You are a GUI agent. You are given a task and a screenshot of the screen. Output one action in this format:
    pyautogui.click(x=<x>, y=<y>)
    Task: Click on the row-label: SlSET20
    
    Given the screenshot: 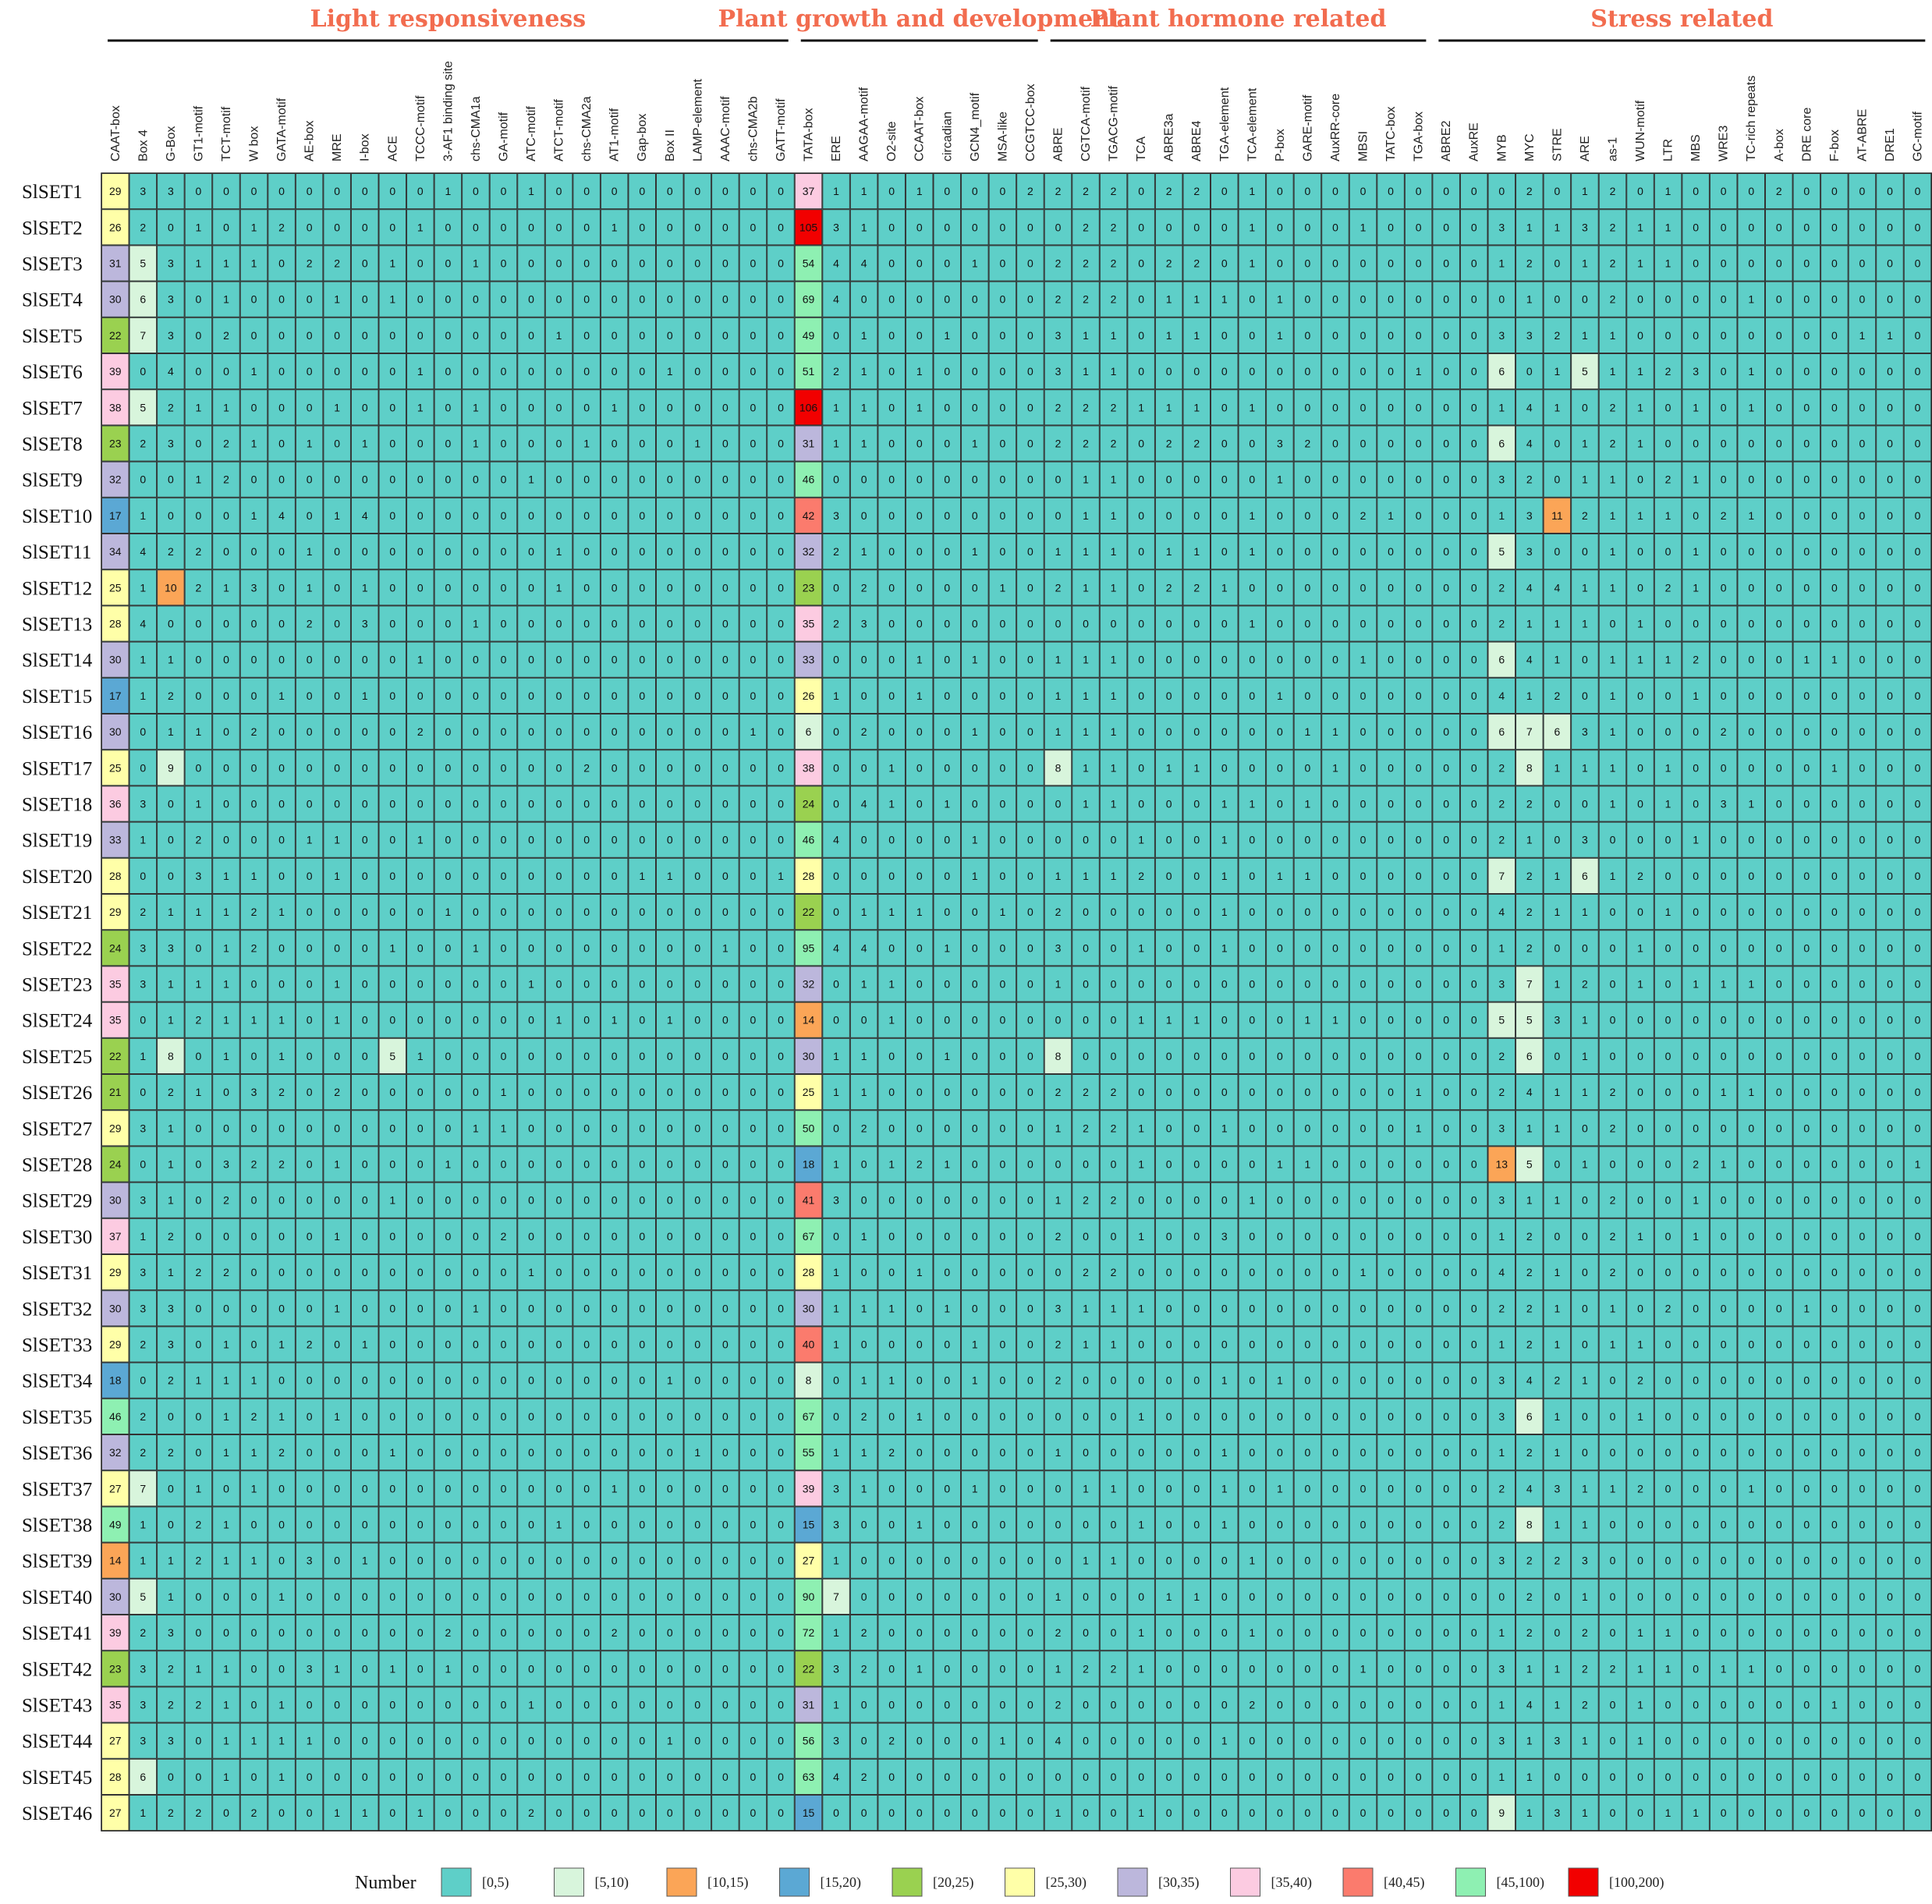 What is the action you would take?
    pyautogui.click(x=57, y=878)
    